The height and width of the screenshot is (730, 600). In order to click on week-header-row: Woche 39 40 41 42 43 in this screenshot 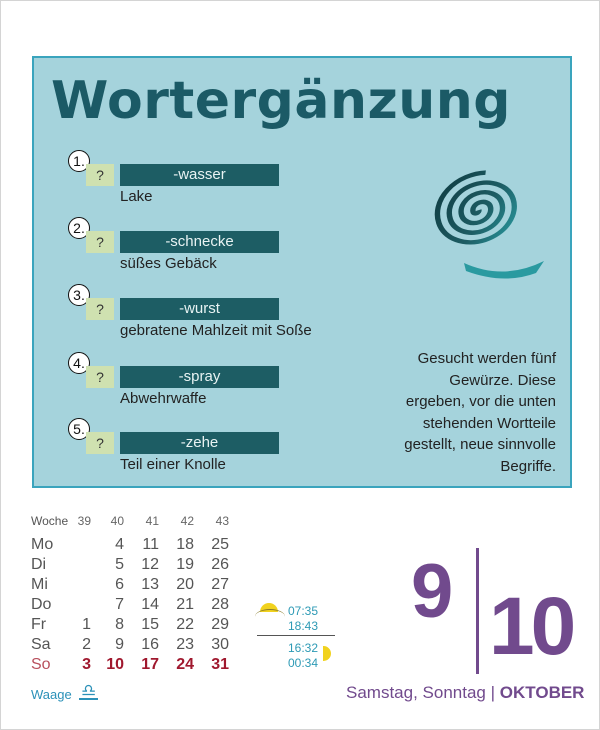, I will do `click(136, 525)`.